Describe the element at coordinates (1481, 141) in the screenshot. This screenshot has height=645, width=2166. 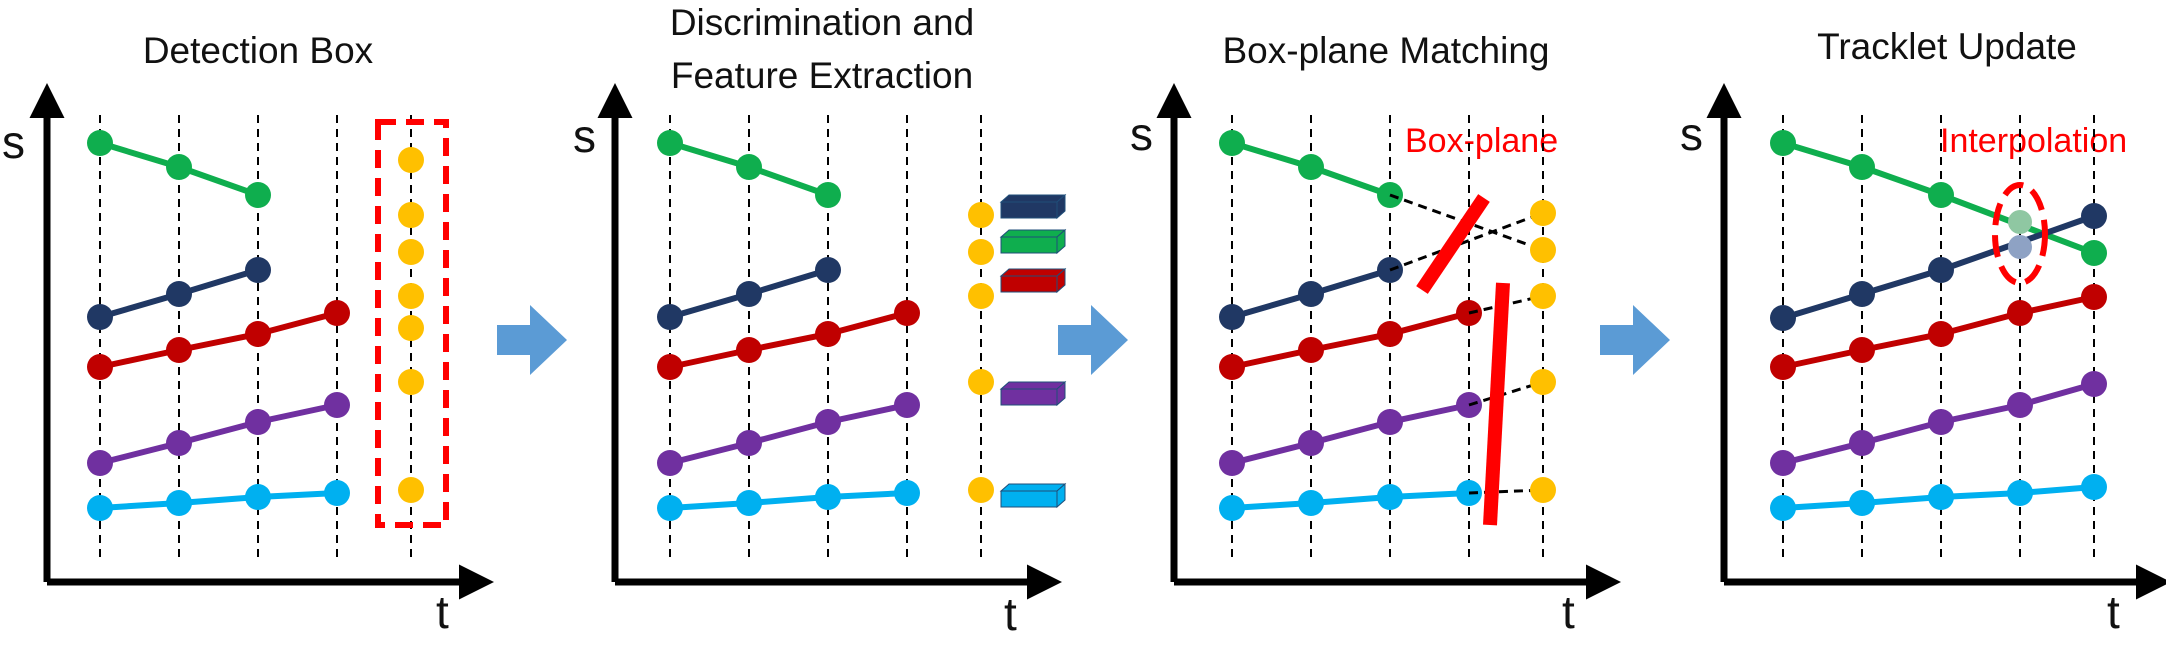
I see `box-plane-label: Box-plane` at that location.